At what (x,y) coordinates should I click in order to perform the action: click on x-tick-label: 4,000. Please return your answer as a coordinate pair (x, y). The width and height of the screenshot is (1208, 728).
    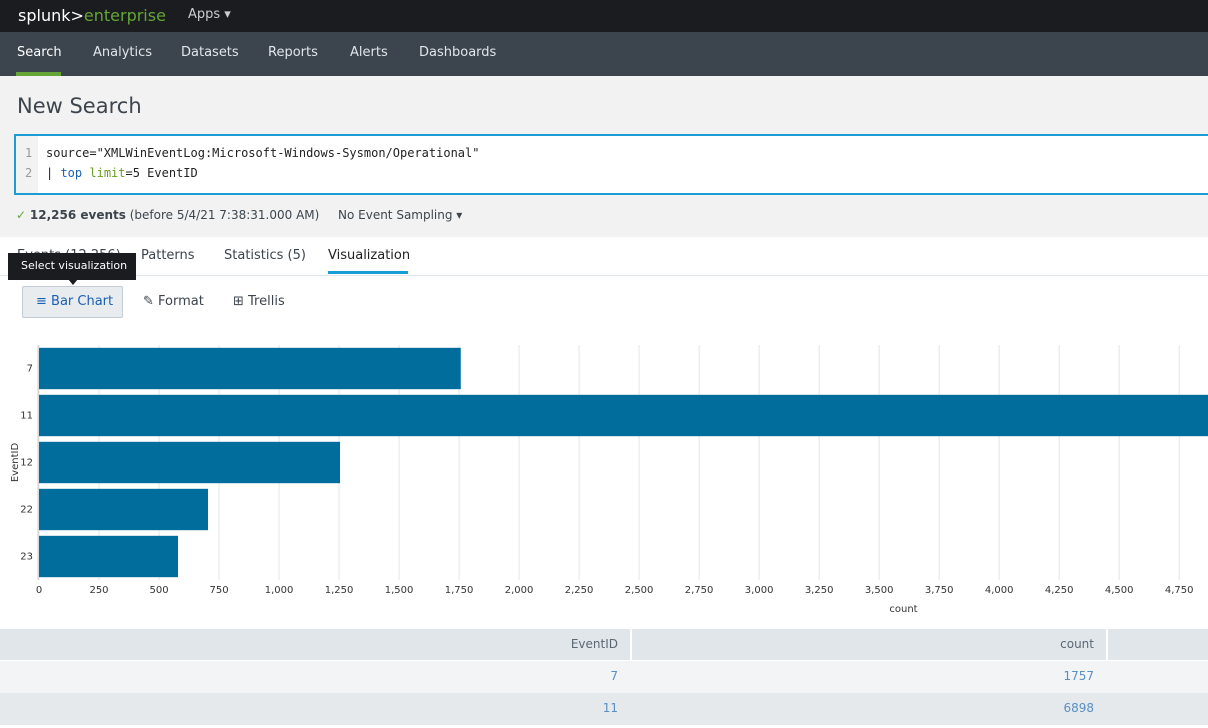
    Looking at the image, I should click on (999, 590).